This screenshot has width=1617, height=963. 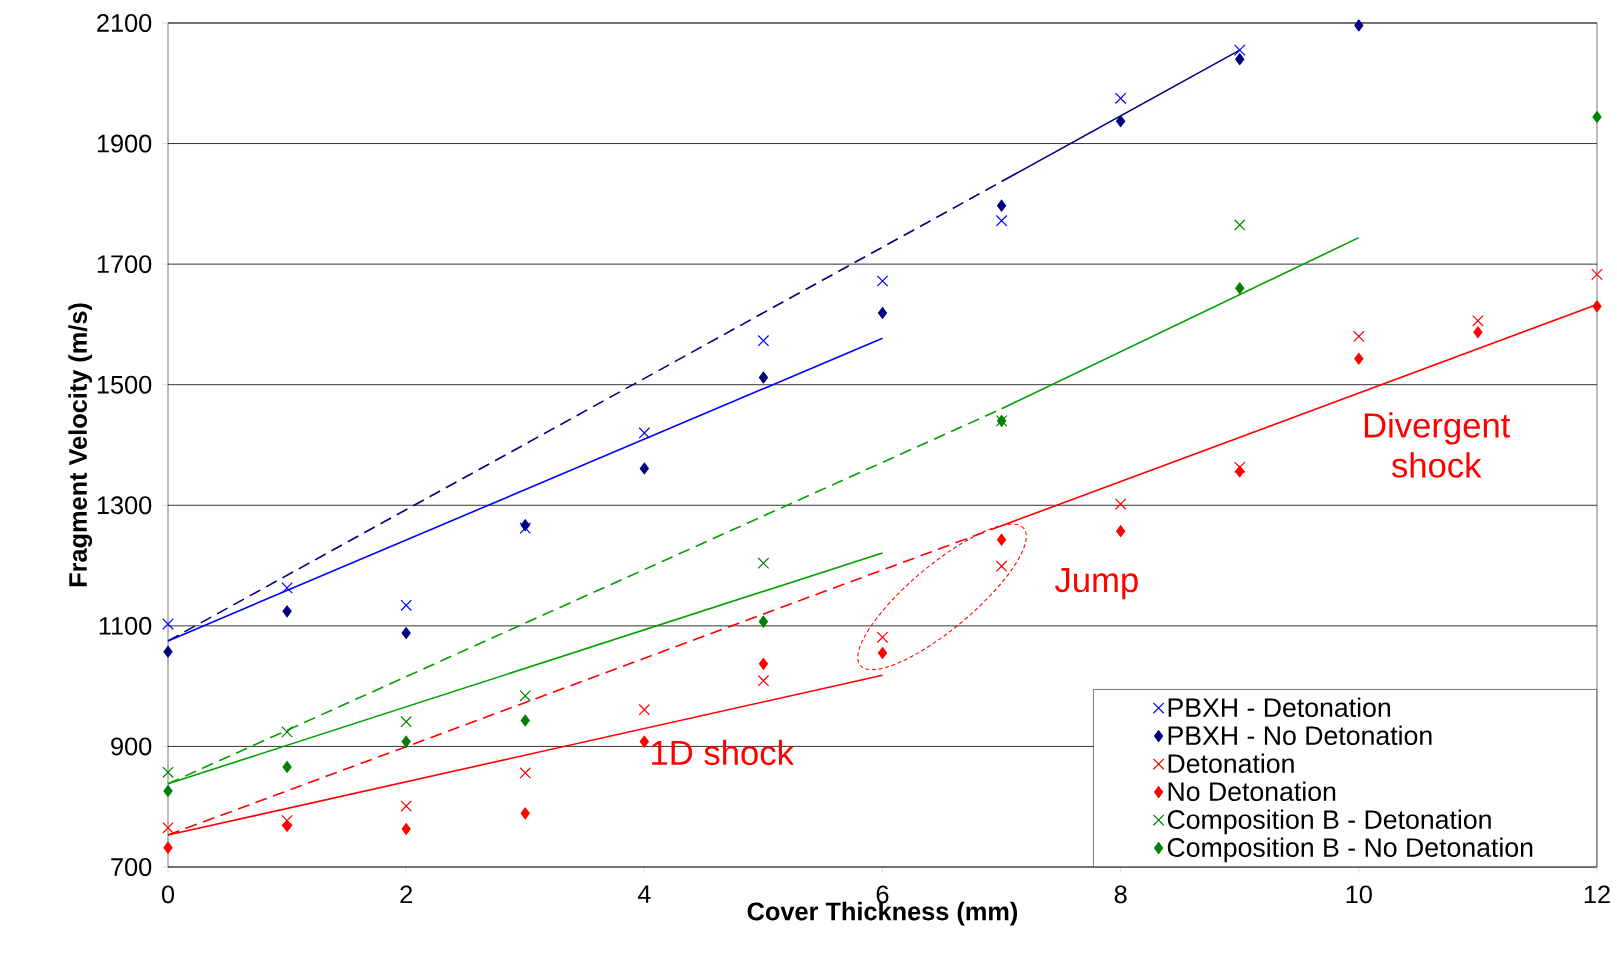 I want to click on x-tick-label: 4, so click(x=644, y=894).